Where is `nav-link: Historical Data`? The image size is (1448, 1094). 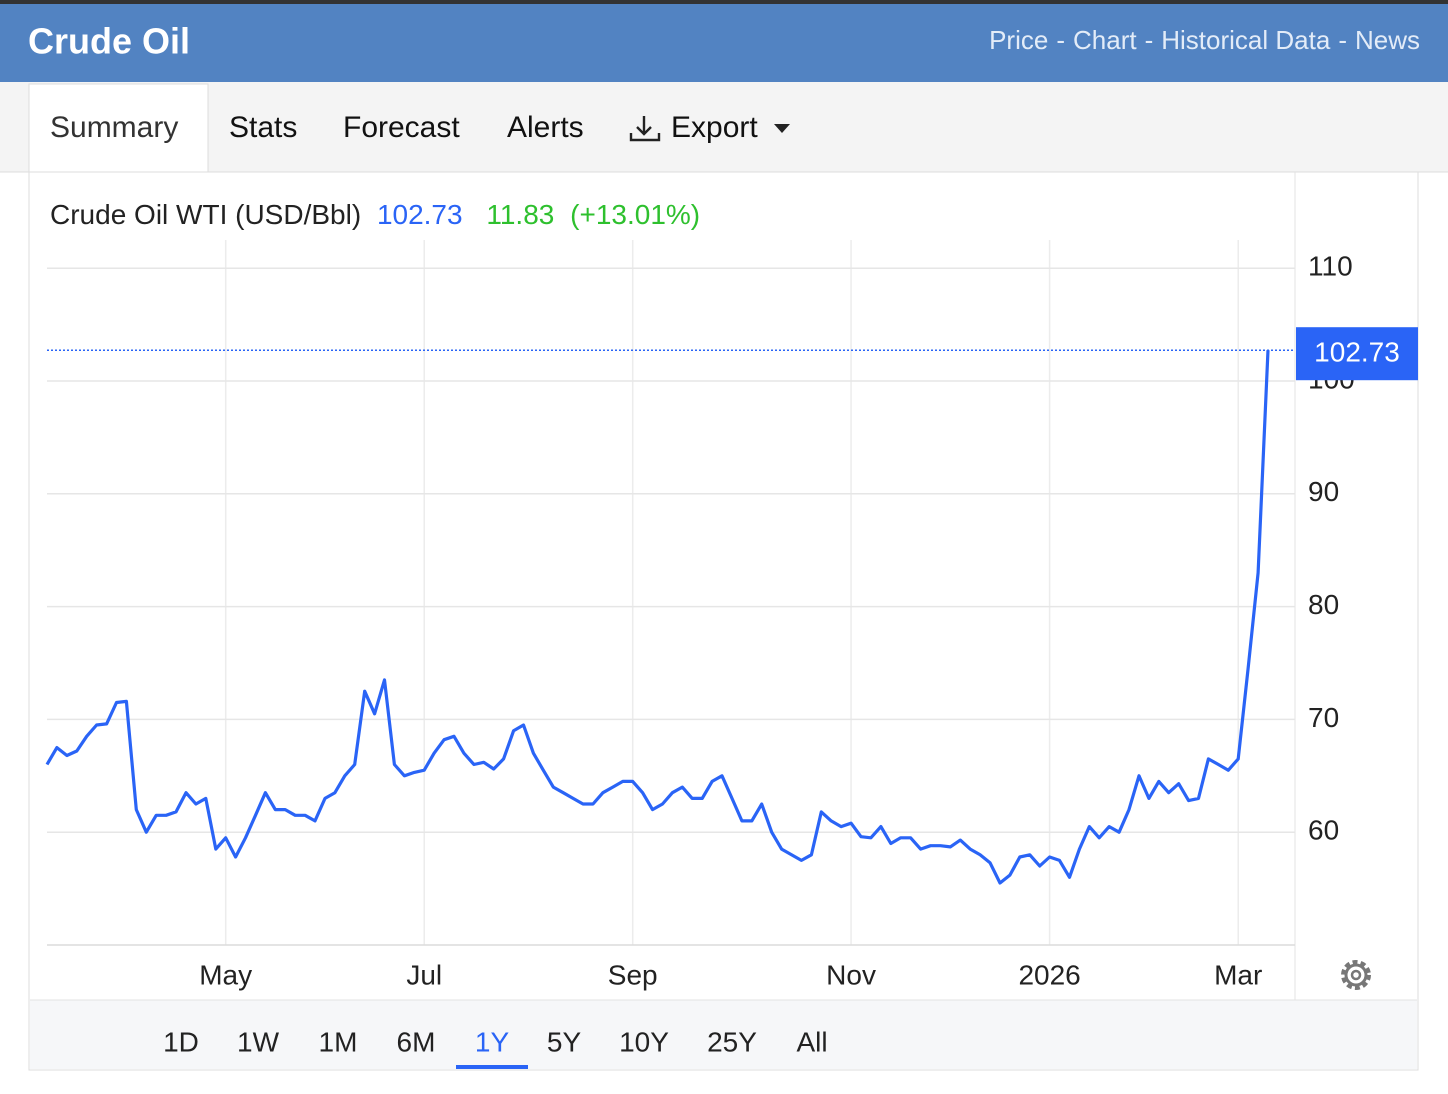
nav-link: Historical Data is located at coordinates (1246, 40).